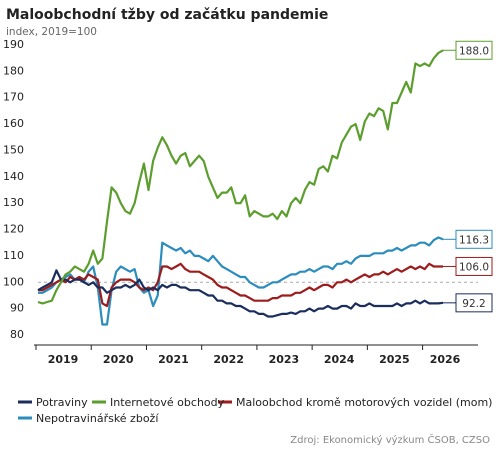 The width and height of the screenshot is (500, 455). Describe the element at coordinates (284, 359) in the screenshot. I see `x-tick-label: 2023` at that location.